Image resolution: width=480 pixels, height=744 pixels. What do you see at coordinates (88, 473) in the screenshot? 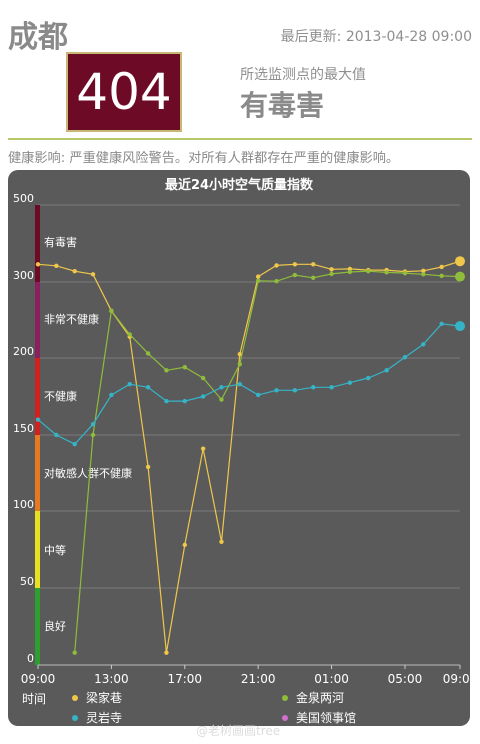
I see `band-label: 对敏感人群不健康` at bounding box center [88, 473].